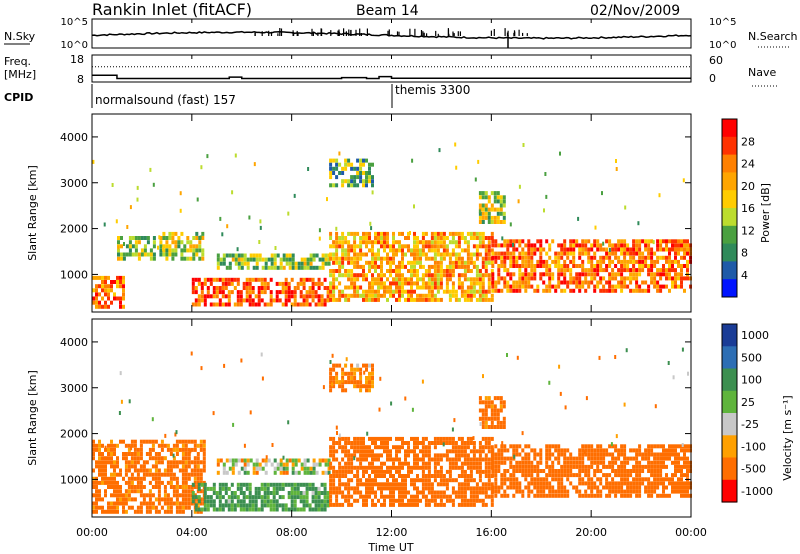 This screenshot has height=554, width=800. Describe the element at coordinates (17, 61) in the screenshot. I see `freq-label: Freq.` at that location.